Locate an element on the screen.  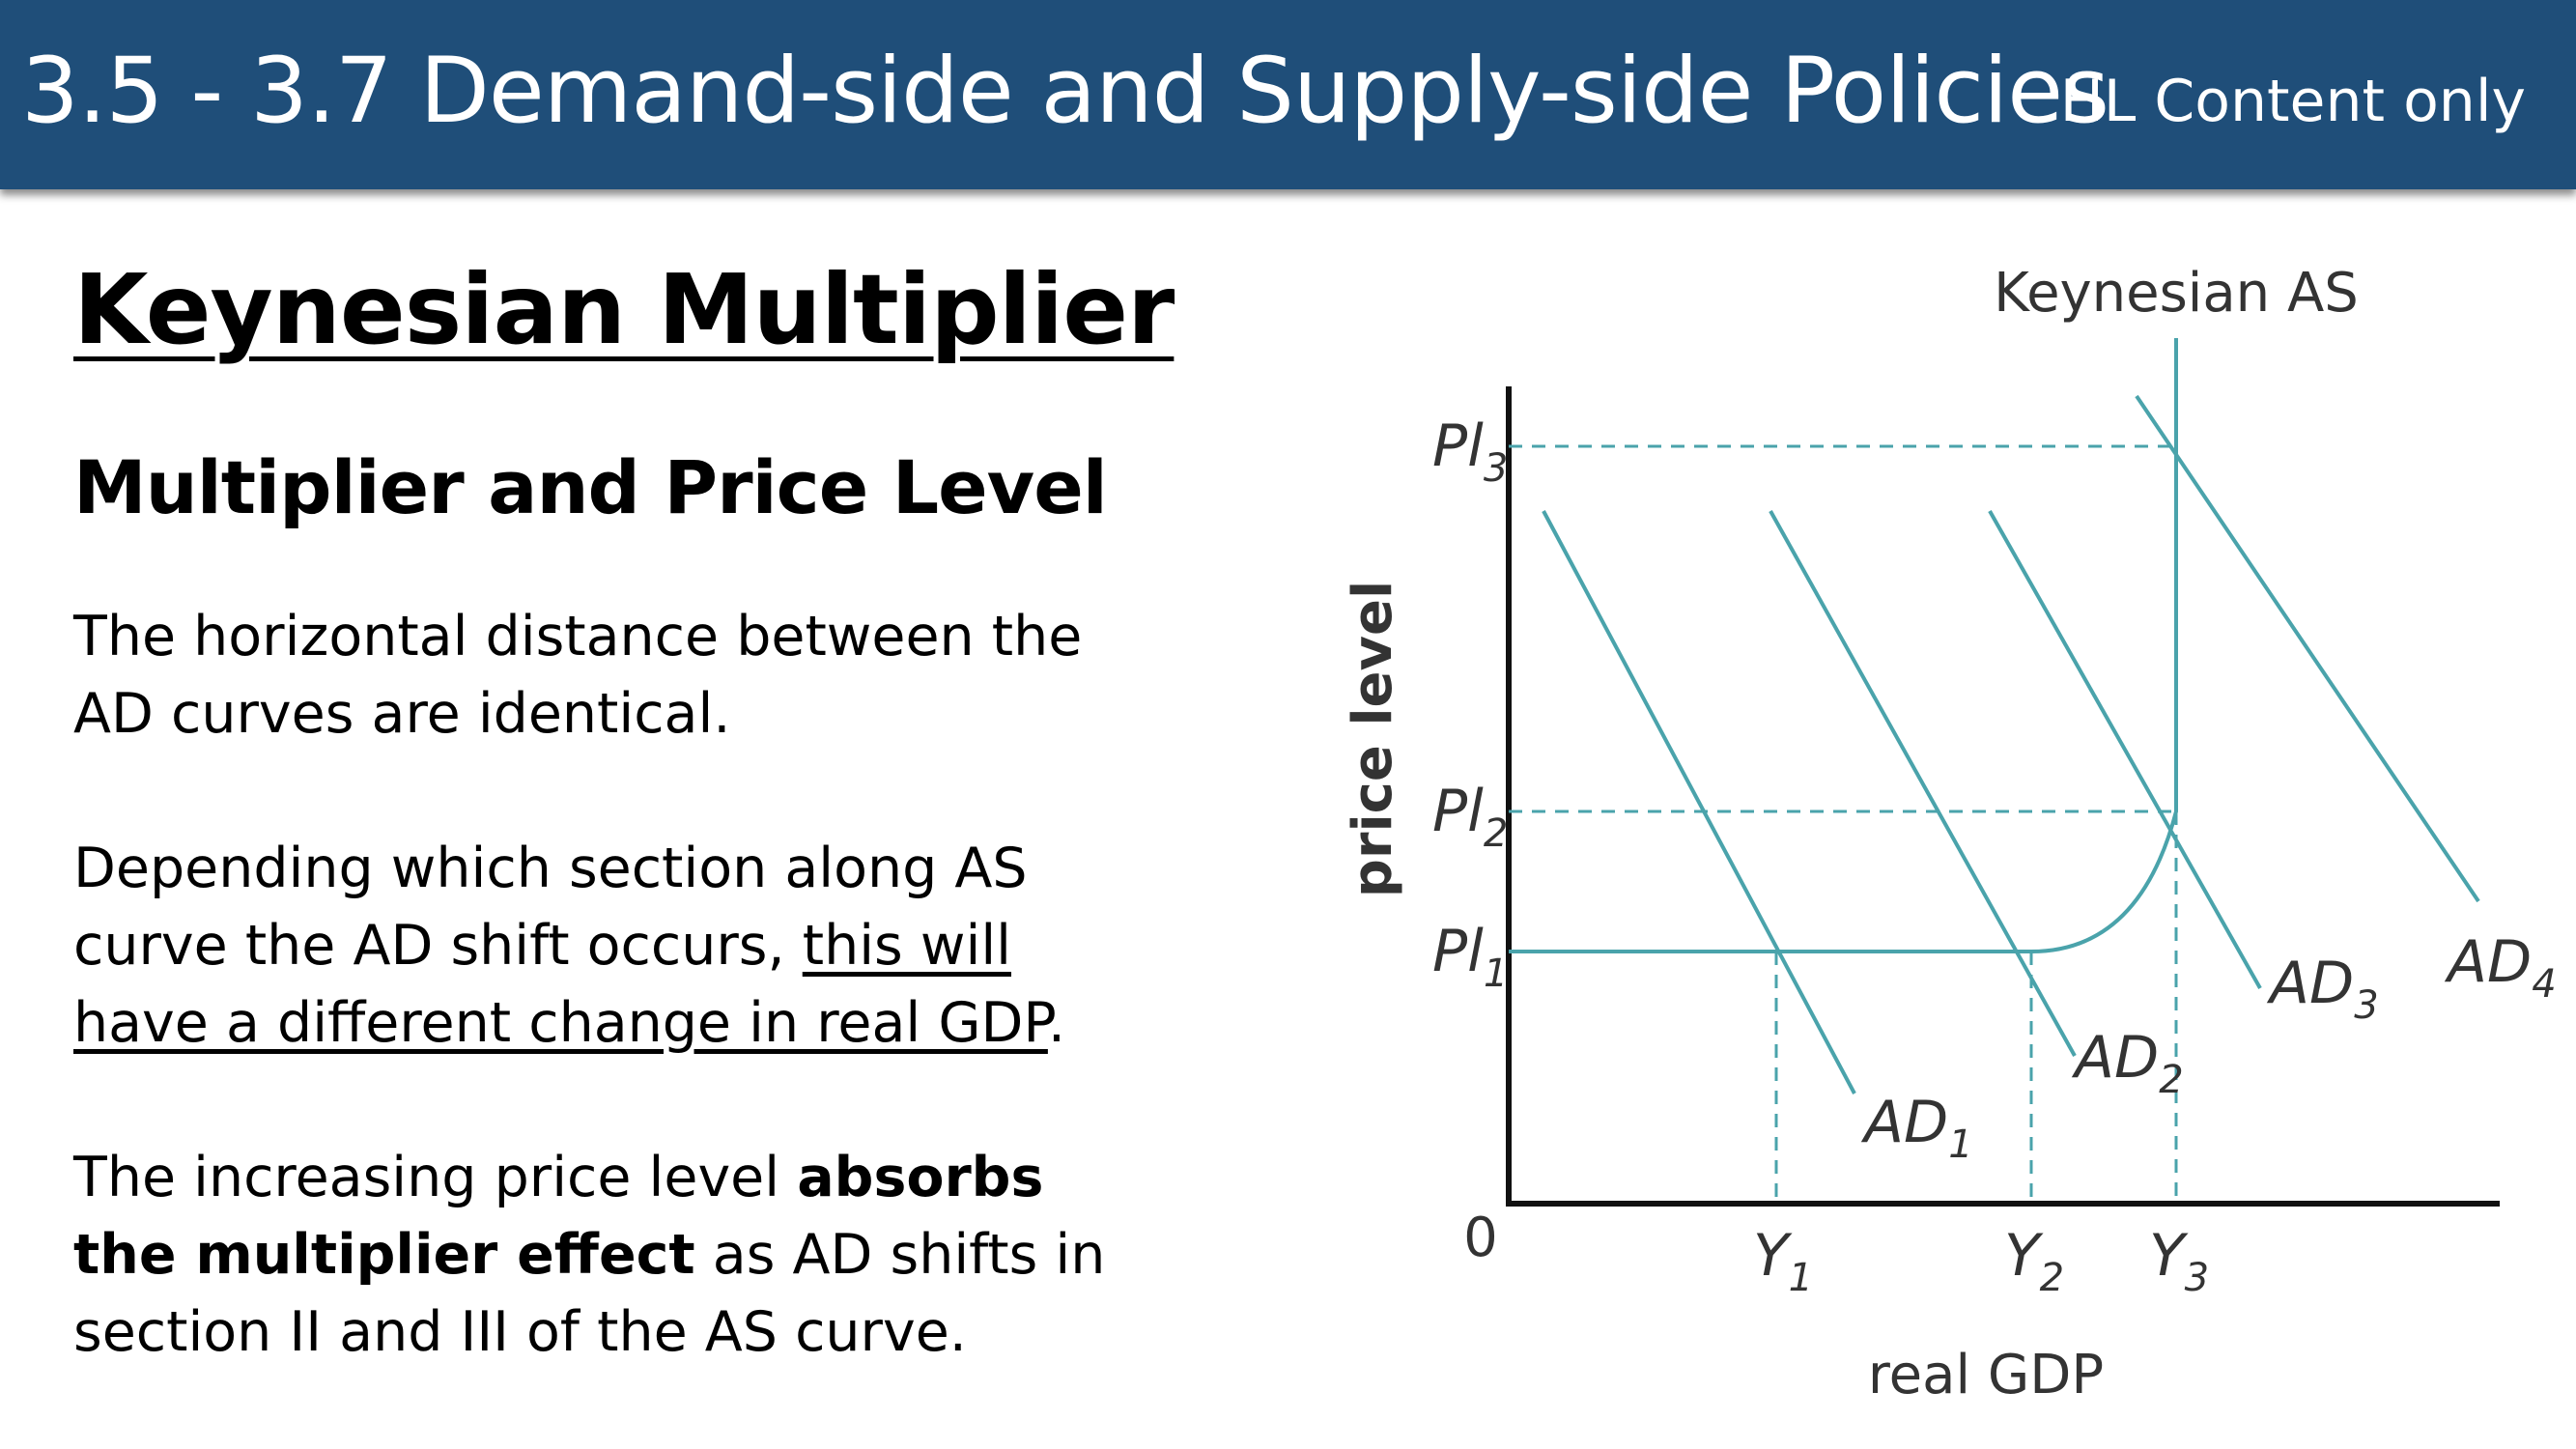
y3-label: Y3 is located at coordinates (2179, 1261).